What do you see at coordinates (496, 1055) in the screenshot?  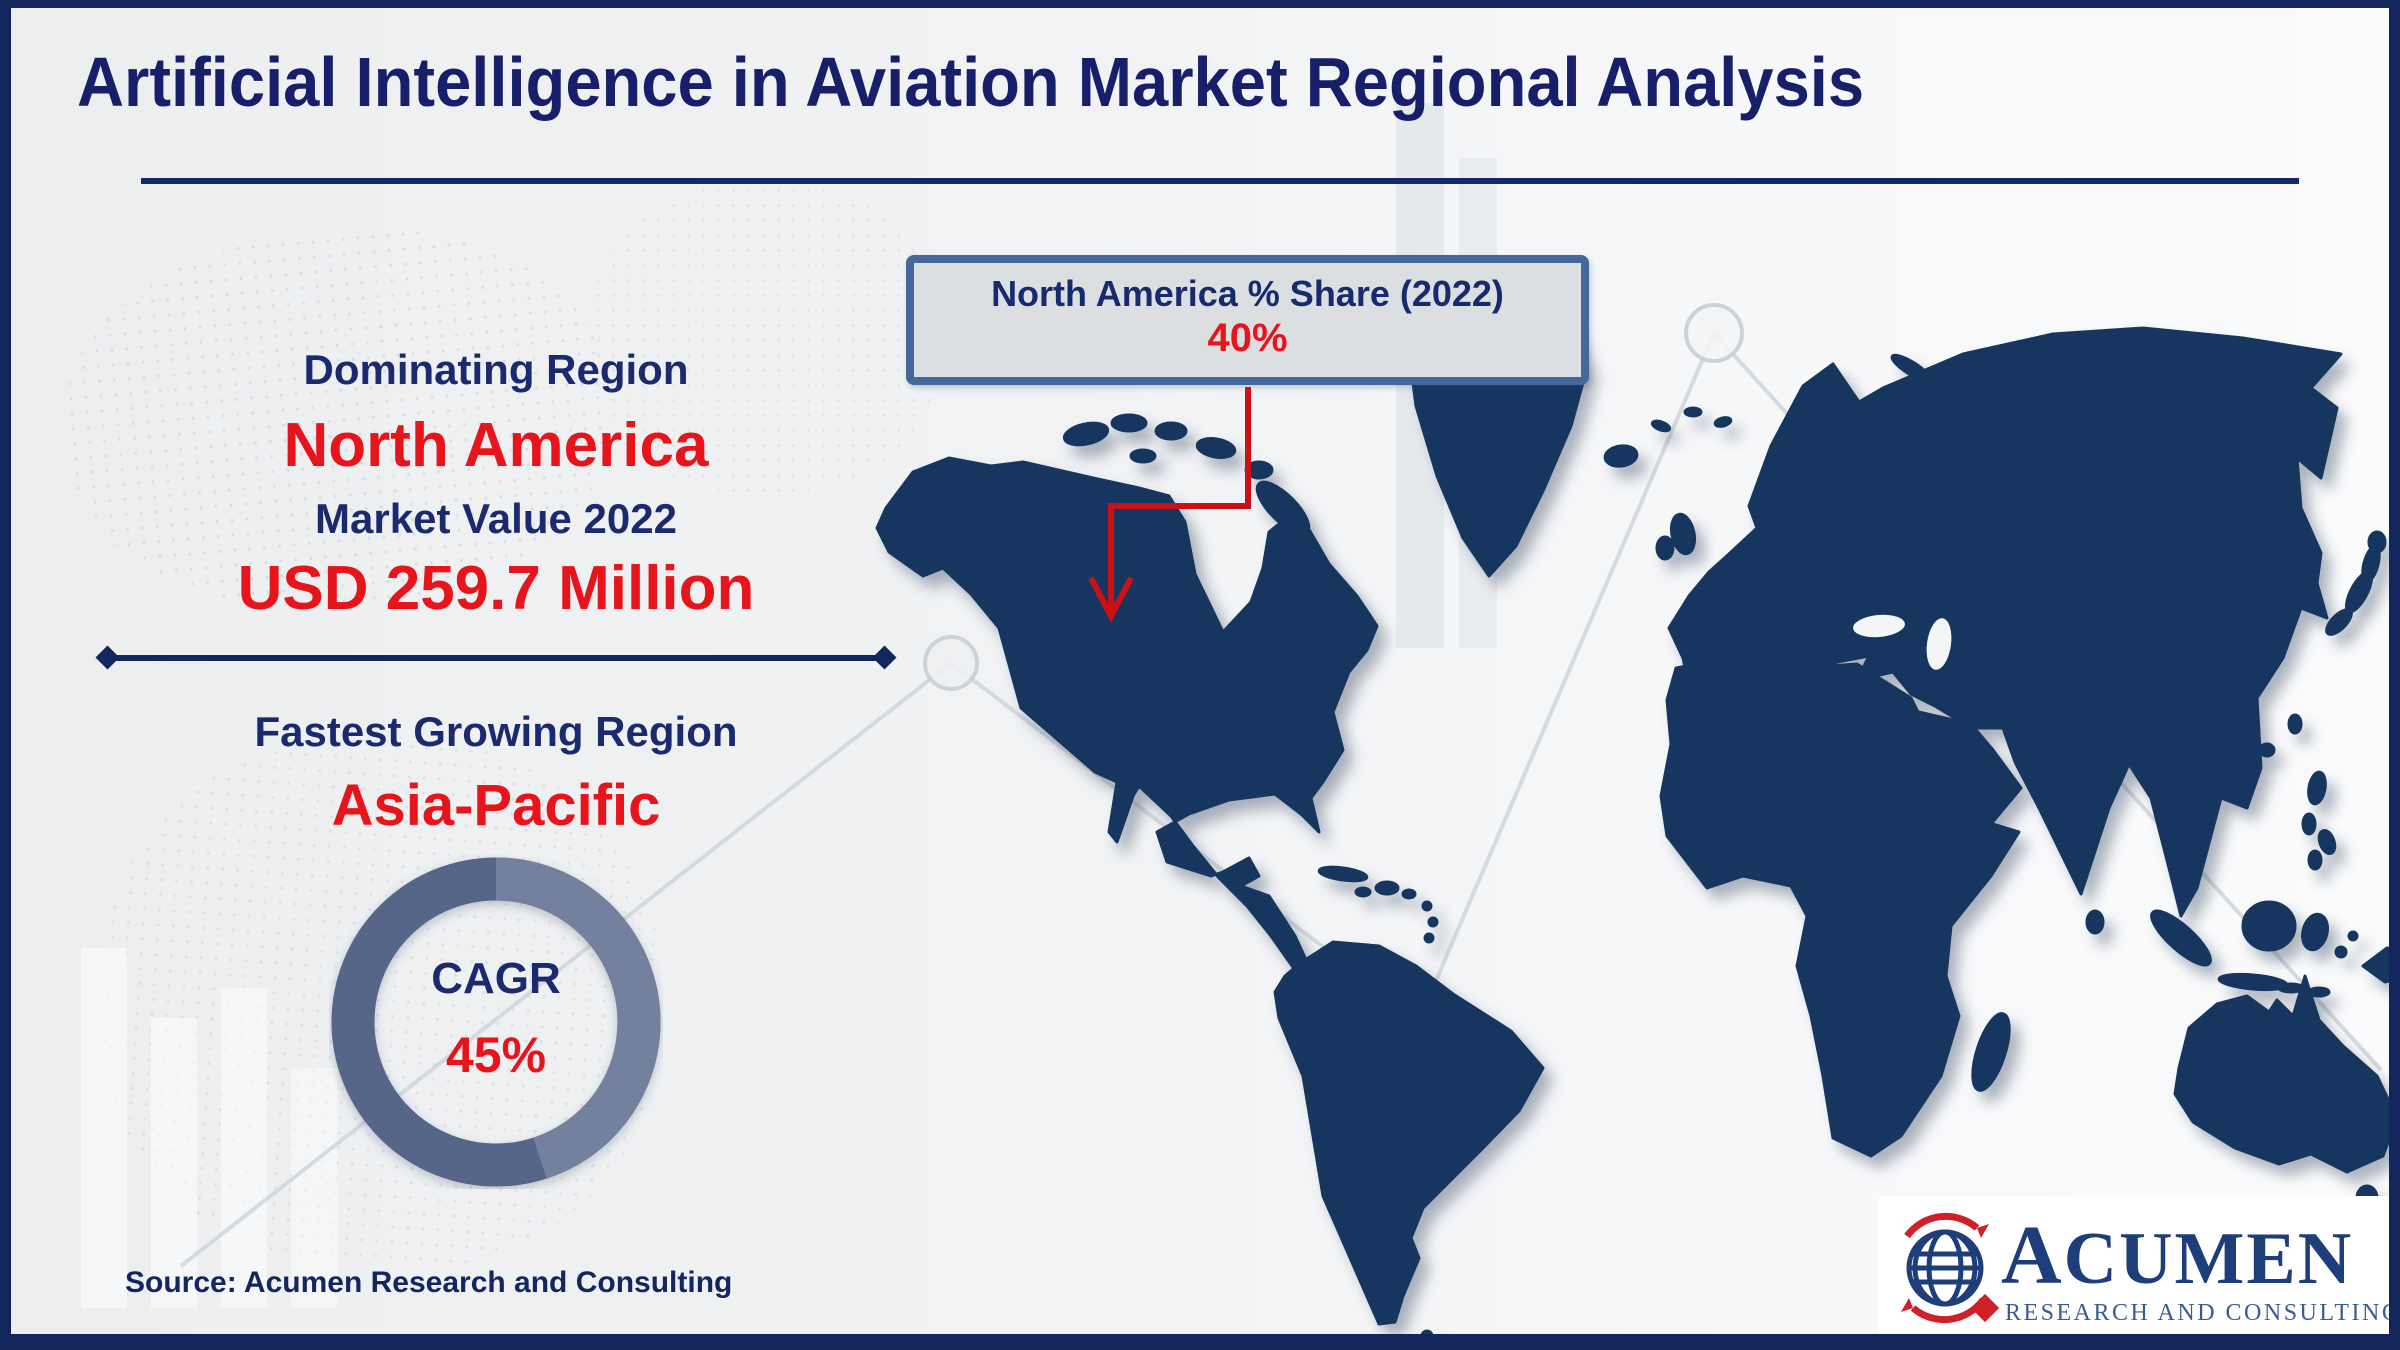 I see `cagr-value: 45%` at bounding box center [496, 1055].